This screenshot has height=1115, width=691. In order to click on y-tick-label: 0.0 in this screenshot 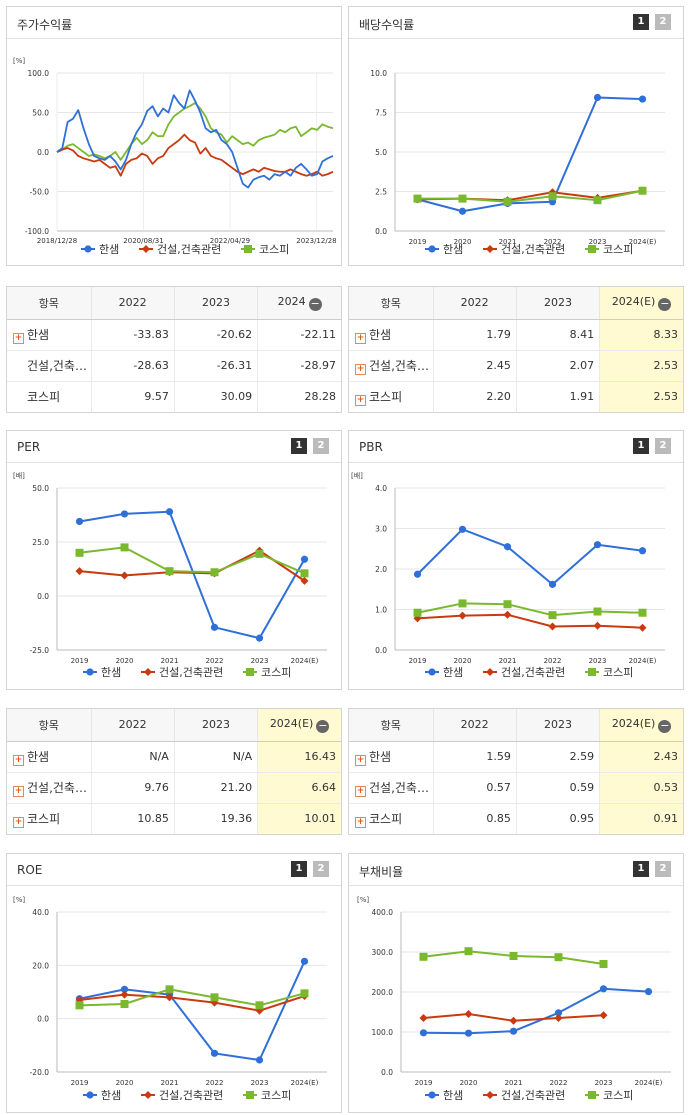, I will do `click(387, 1072)`.